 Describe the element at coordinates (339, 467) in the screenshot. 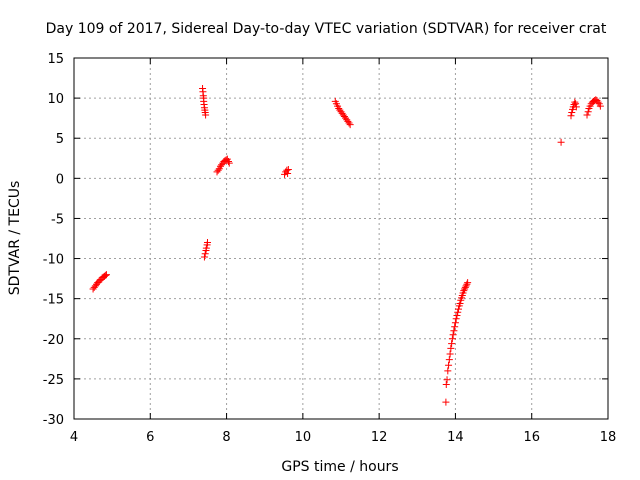

I see `x-axis-label: GPS time / hours` at that location.